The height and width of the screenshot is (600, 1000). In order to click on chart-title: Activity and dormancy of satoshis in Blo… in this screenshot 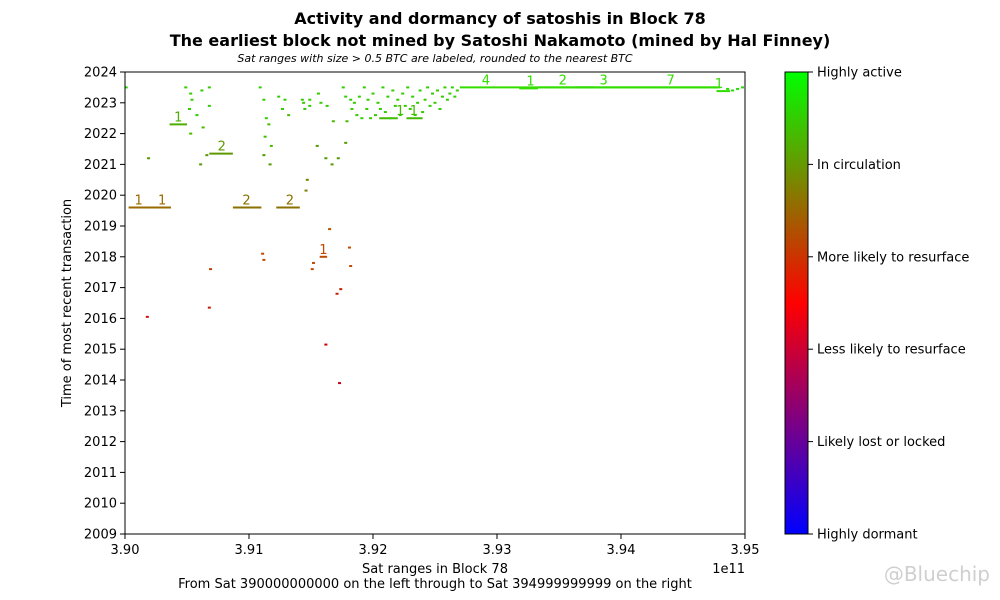, I will do `click(500, 18)`.